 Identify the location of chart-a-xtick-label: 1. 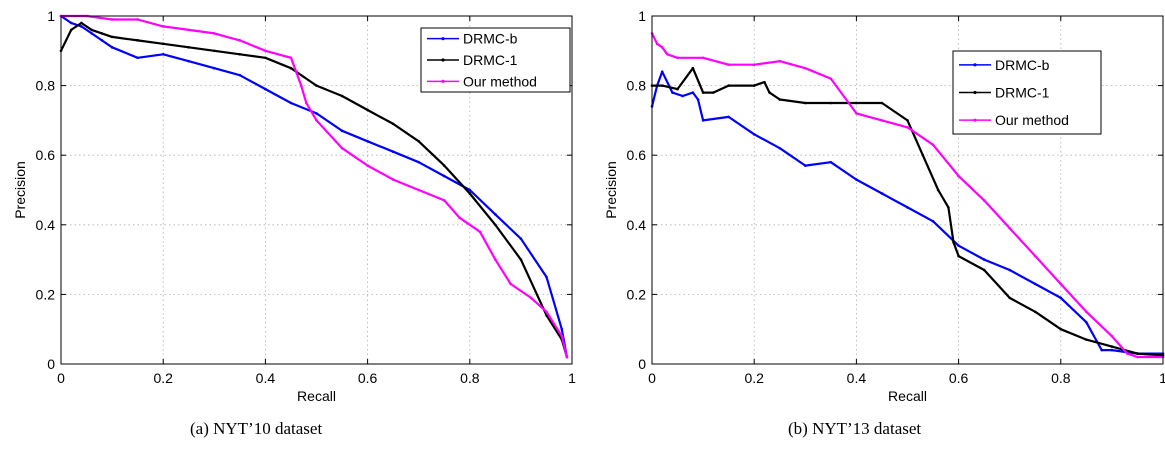
(572, 378).